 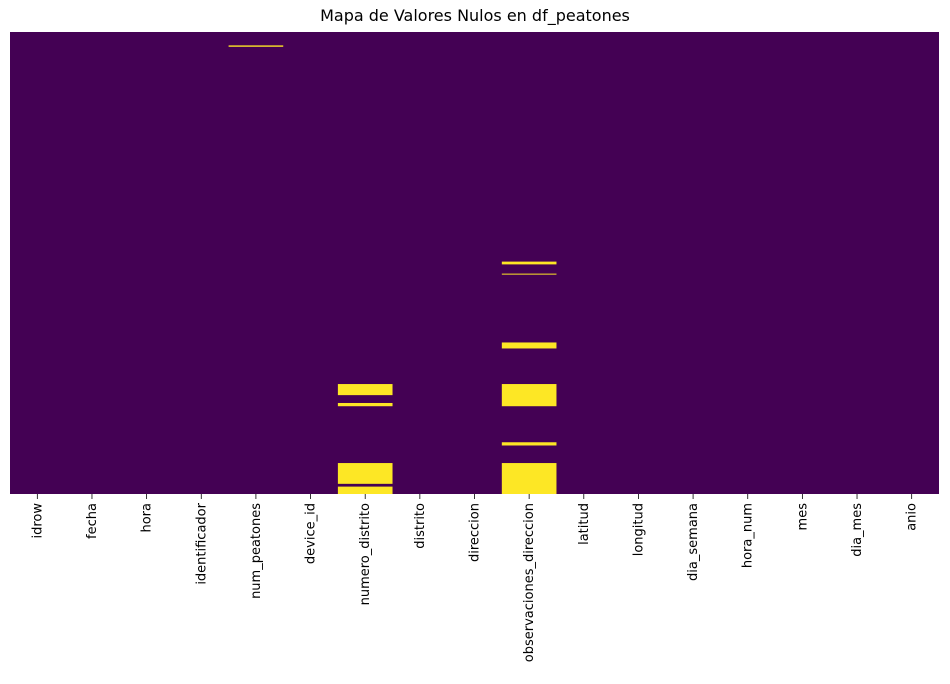 I want to click on chart-title: Mapa de Valores Nulos en df_peatones, so click(x=475, y=15).